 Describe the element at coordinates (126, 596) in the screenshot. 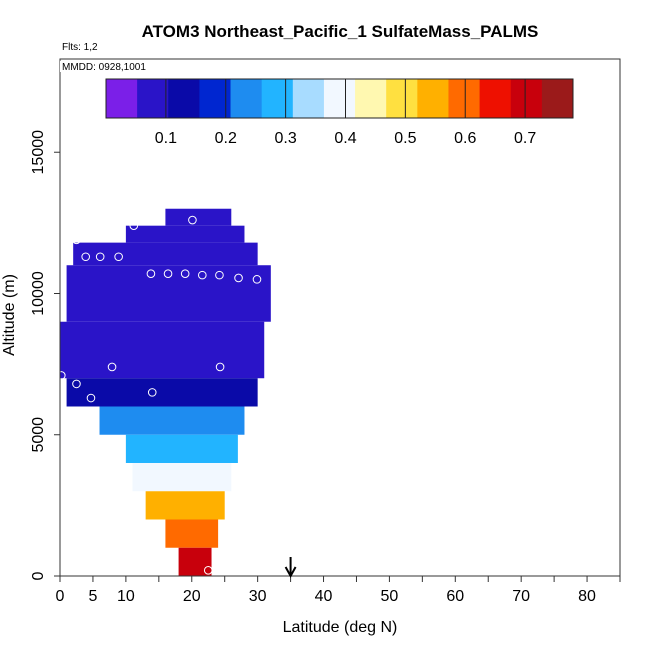

I see `x-tick-label: 10` at that location.